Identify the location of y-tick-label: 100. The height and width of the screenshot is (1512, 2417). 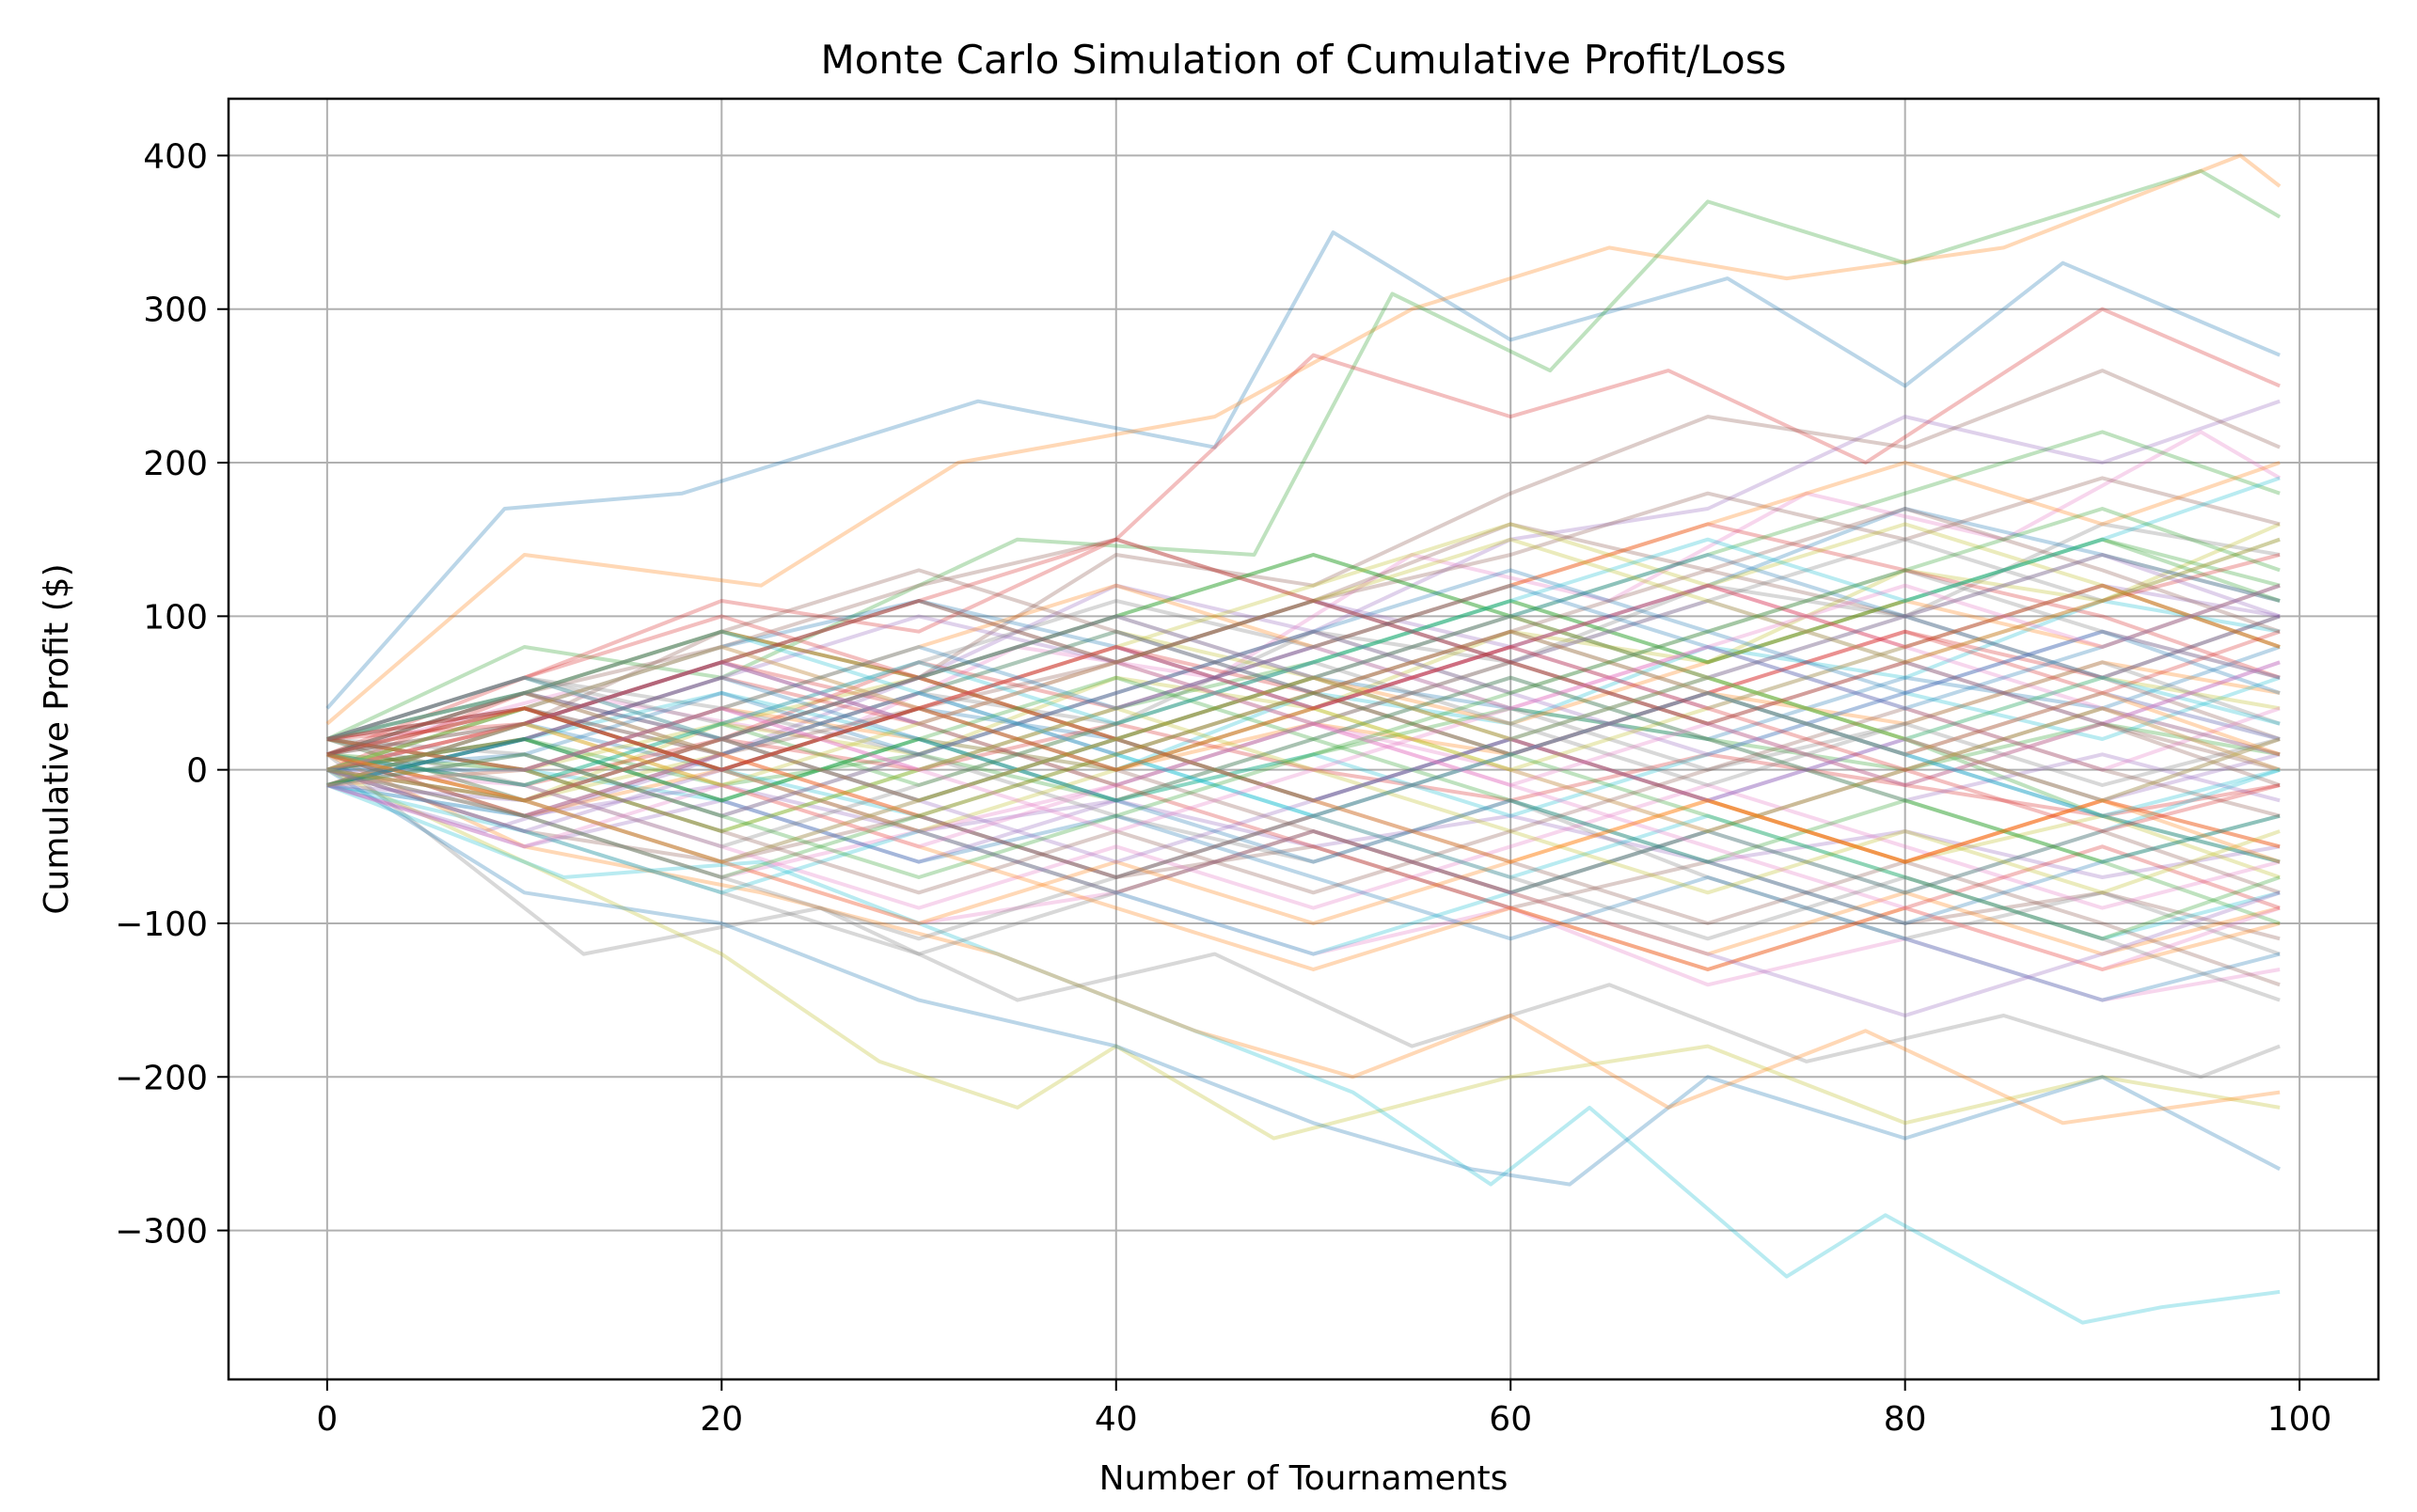
(175, 617).